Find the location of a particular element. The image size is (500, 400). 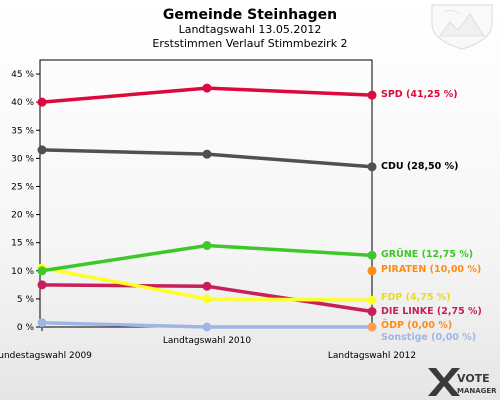

y-tick-label: 15 % is located at coordinates (22, 244).